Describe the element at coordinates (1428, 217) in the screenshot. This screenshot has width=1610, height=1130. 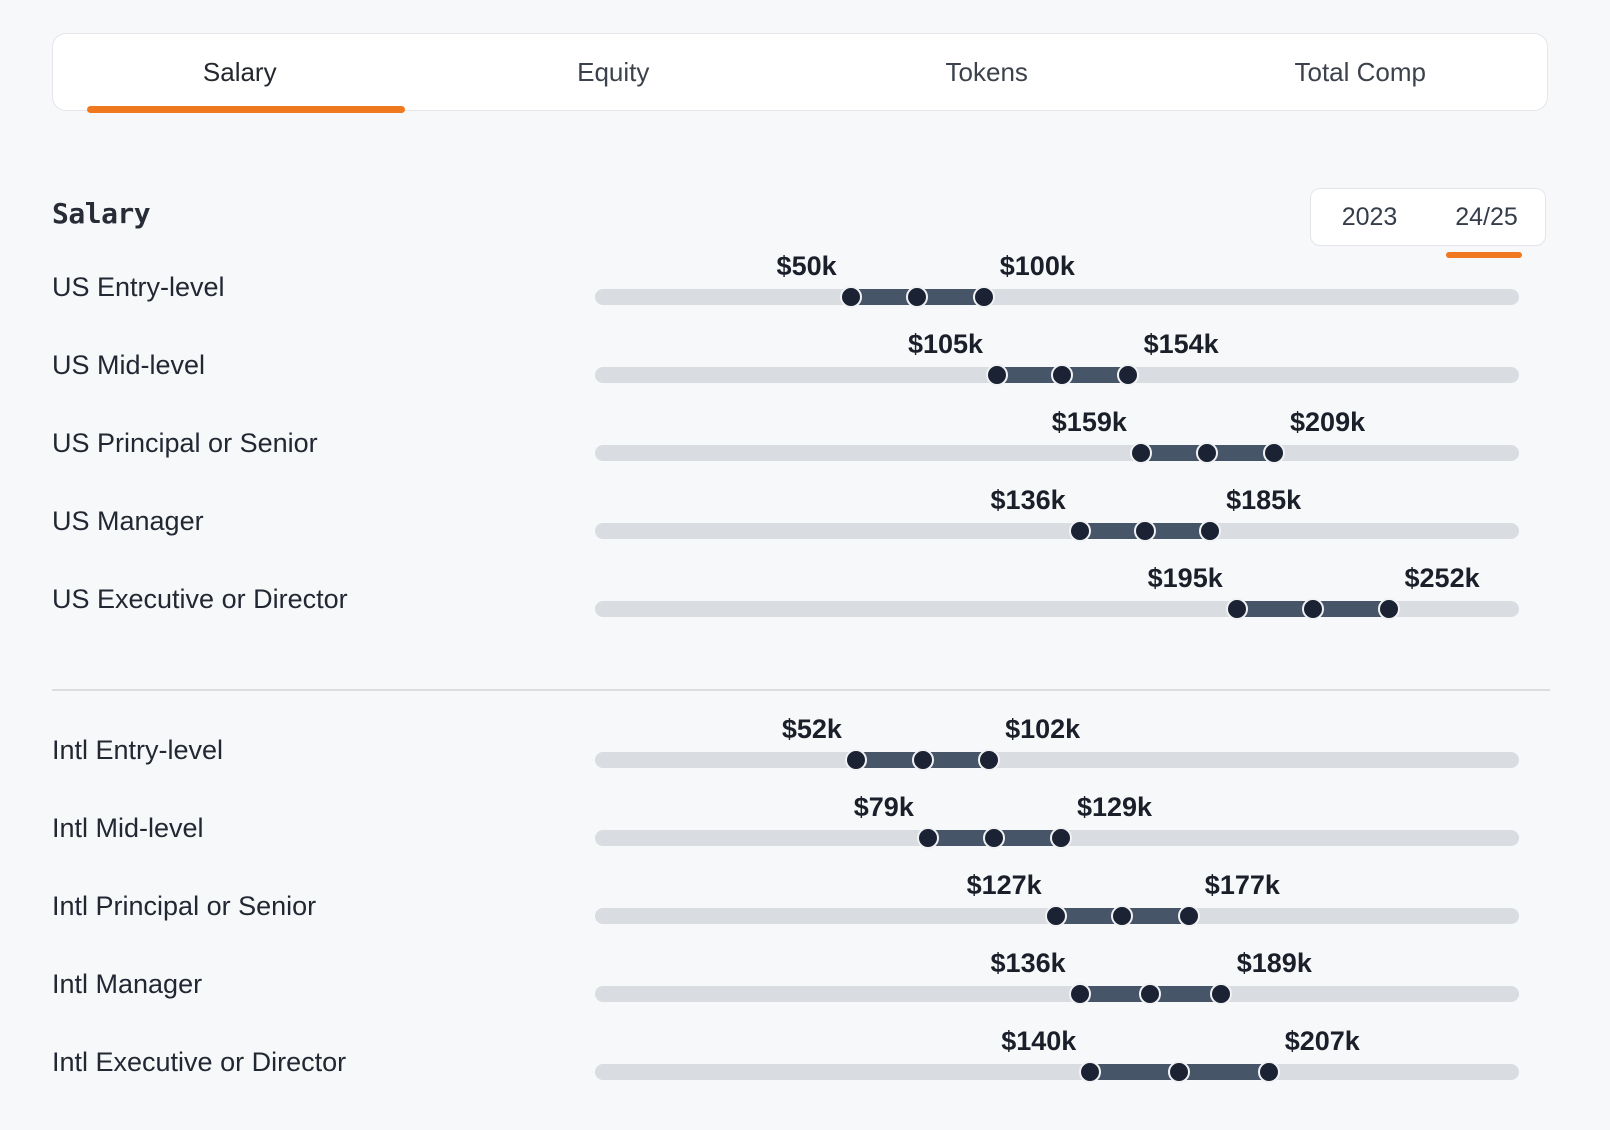
I see `year-toggle: 2023 24/25` at that location.